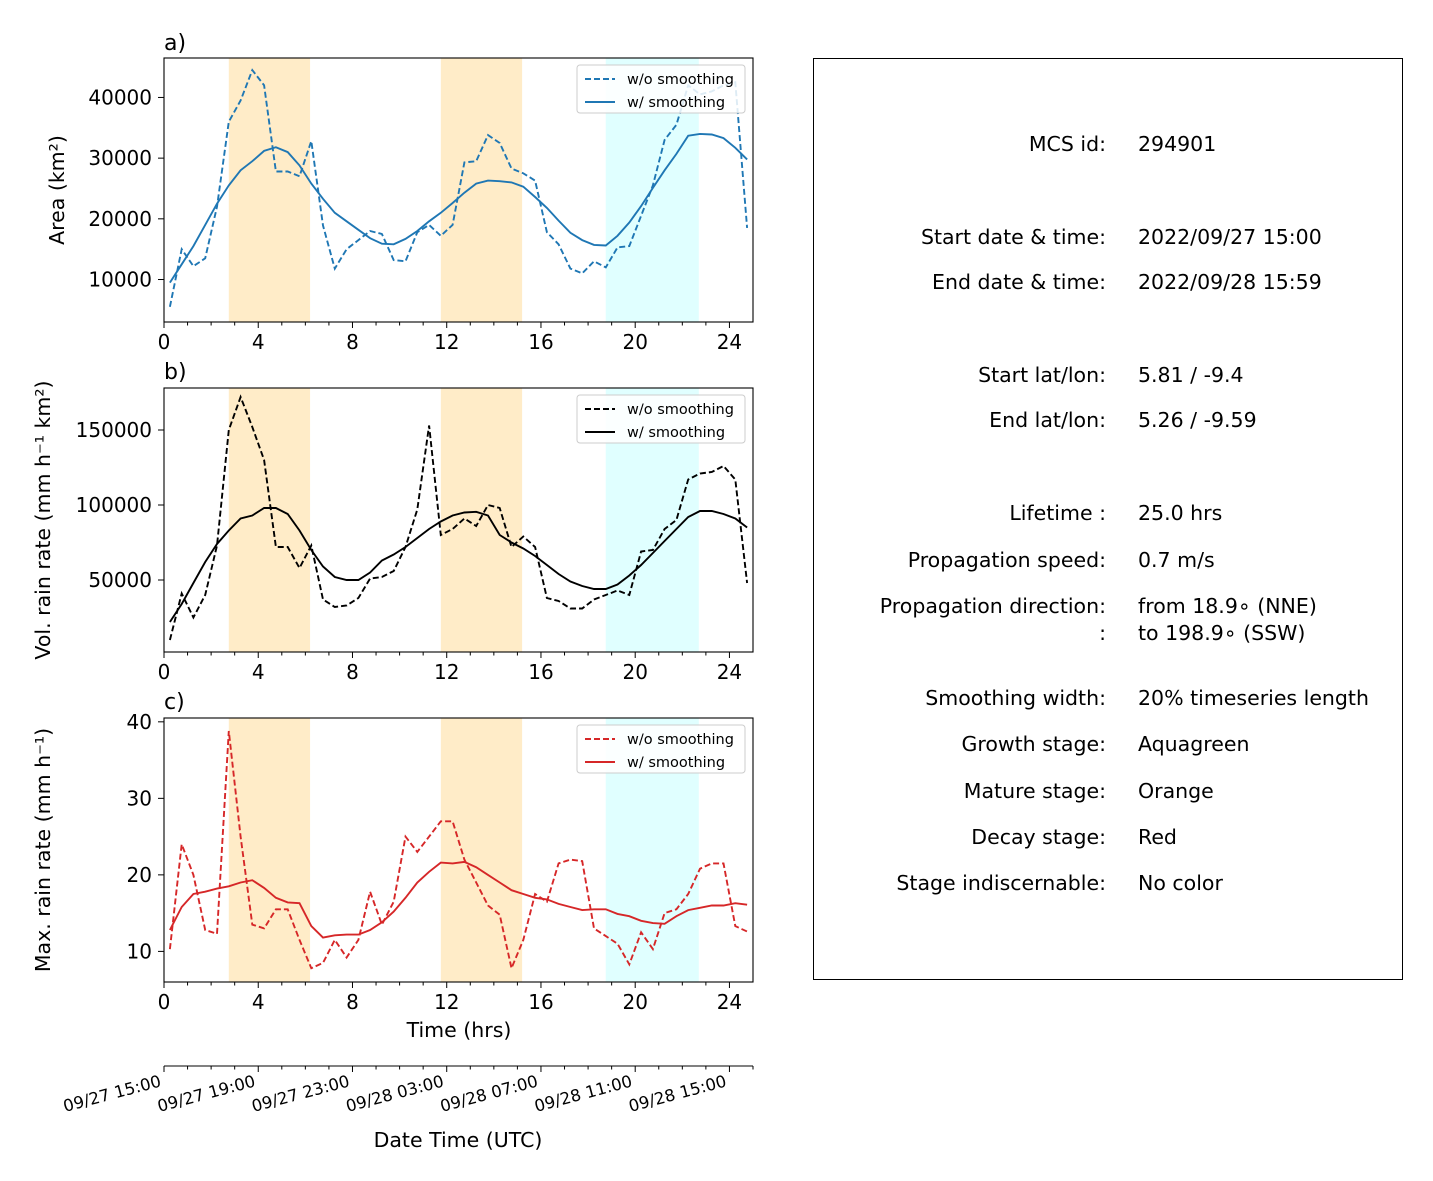  Describe the element at coordinates (1019, 282) in the screenshot. I see `info-label: End date & time:` at that location.